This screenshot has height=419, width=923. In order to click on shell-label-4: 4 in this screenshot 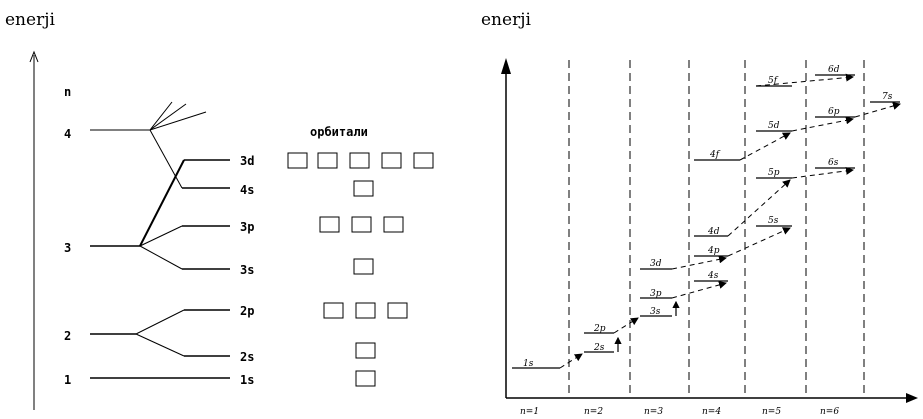, I will do `click(67, 134)`.